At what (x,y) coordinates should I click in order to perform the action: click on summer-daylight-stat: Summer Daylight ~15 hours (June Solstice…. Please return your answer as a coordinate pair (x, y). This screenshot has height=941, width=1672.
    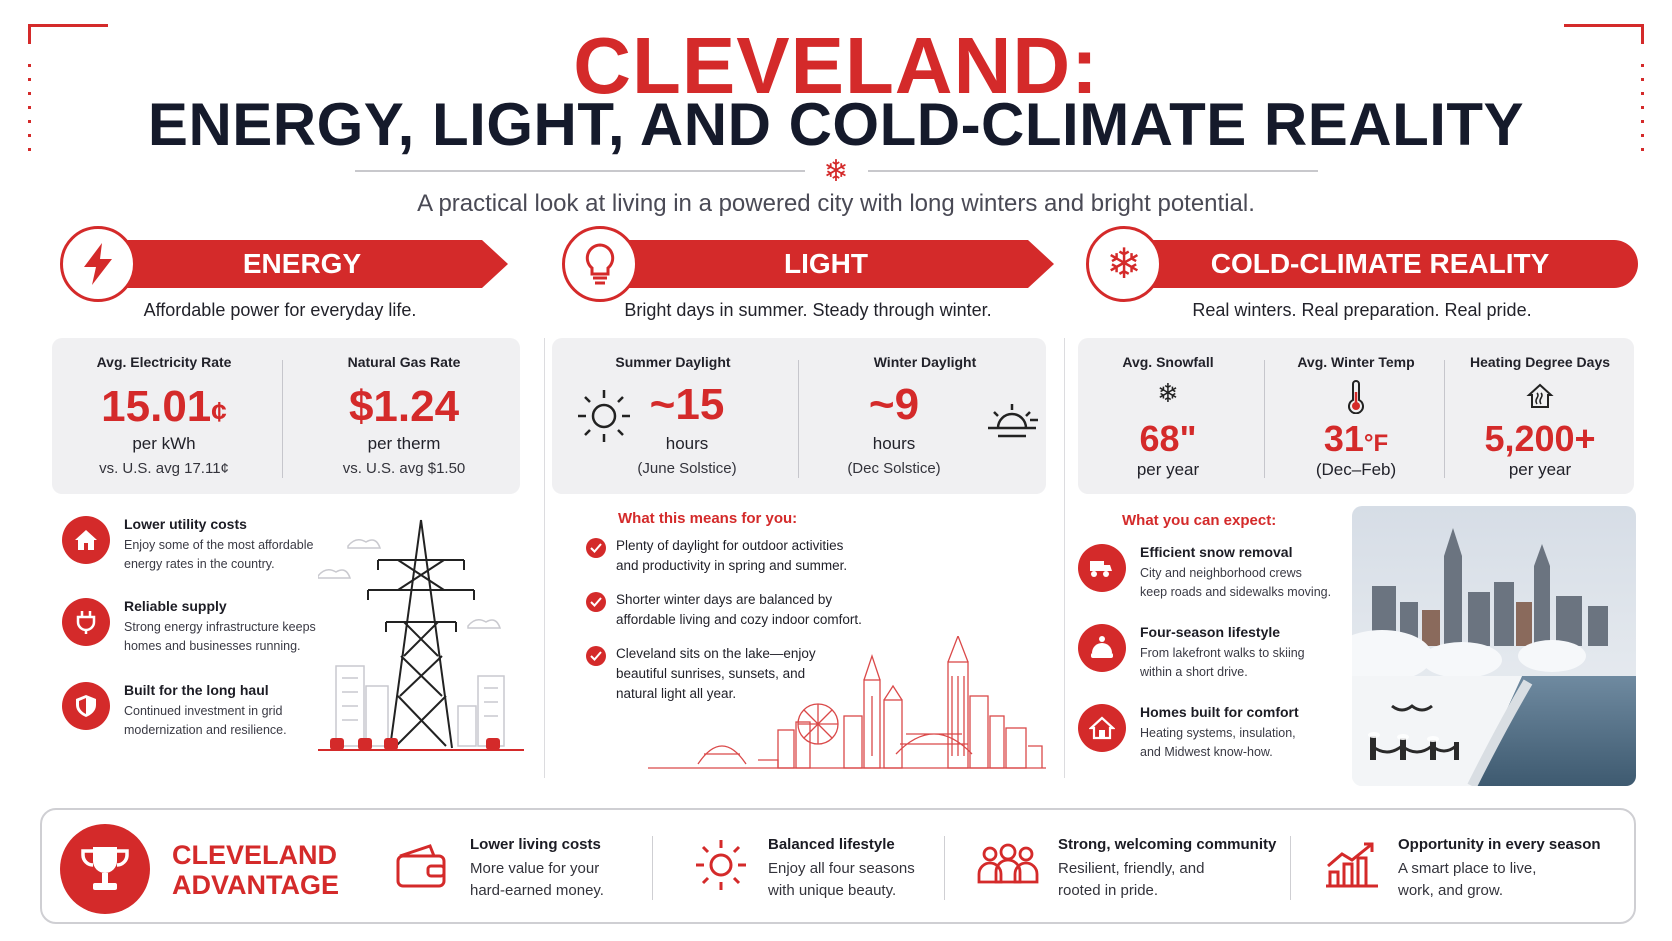
    Looking at the image, I should click on (673, 416).